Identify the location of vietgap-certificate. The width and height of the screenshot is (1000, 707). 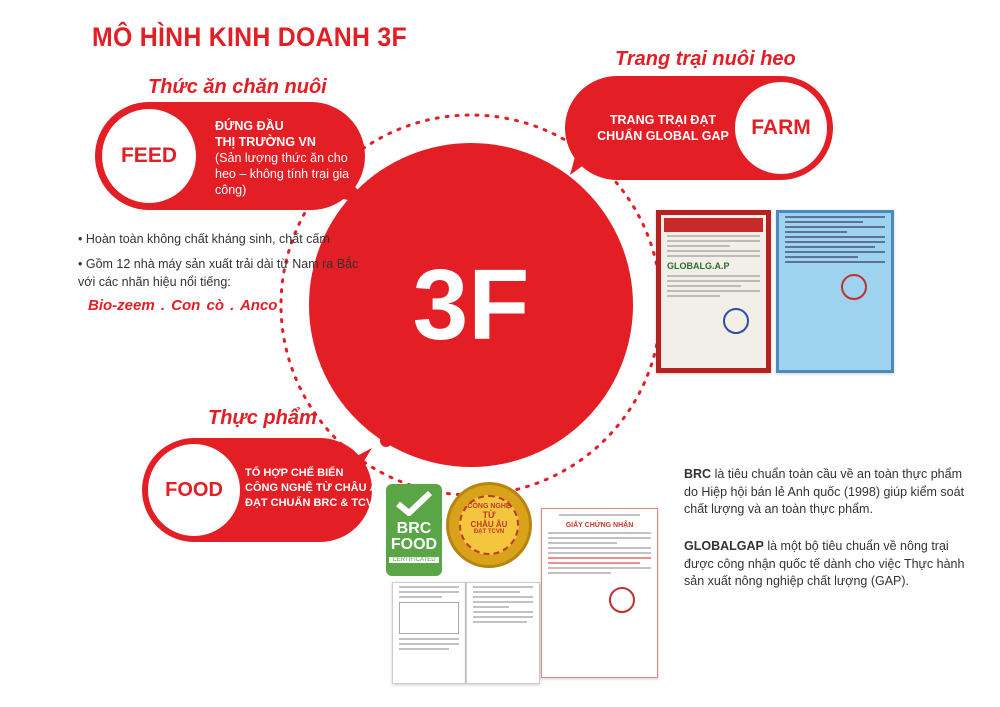
(835, 291).